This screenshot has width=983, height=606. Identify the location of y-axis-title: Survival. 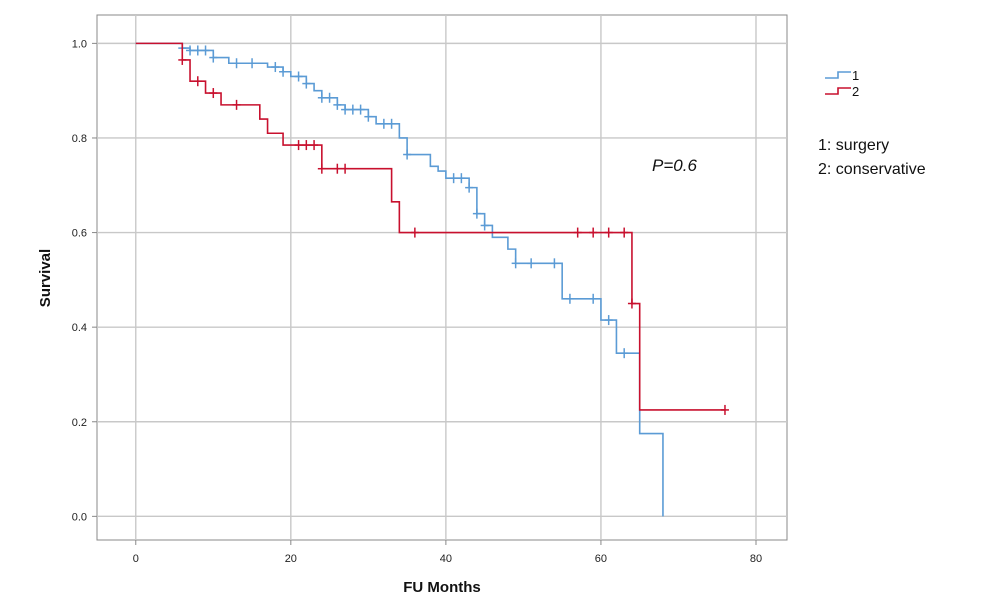
(45, 278).